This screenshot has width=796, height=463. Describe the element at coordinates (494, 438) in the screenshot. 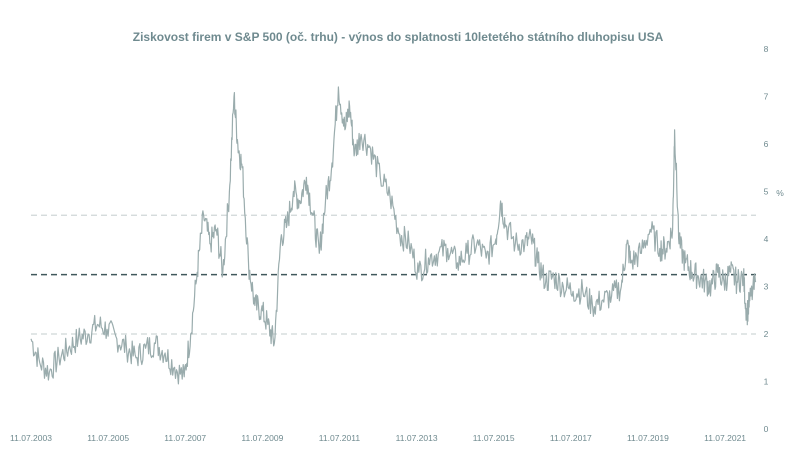

I see `x-tick-label: 11.07.2015` at that location.